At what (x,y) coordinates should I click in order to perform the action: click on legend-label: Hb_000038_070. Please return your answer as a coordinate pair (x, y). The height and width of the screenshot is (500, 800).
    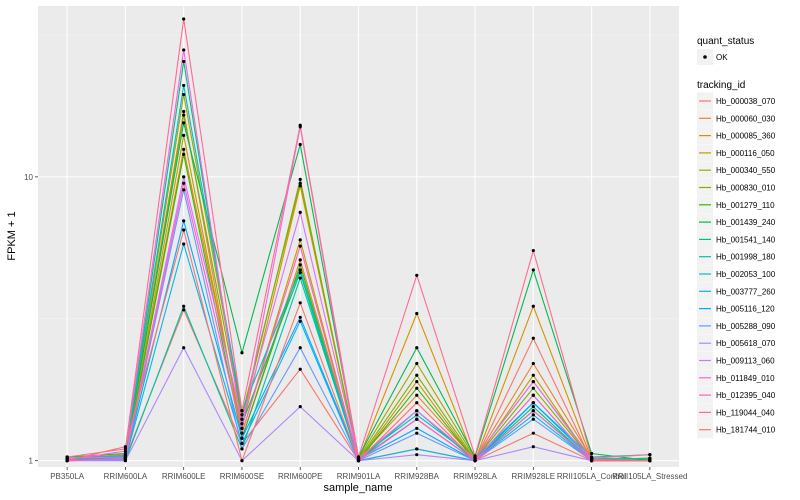
    Looking at the image, I should click on (746, 101).